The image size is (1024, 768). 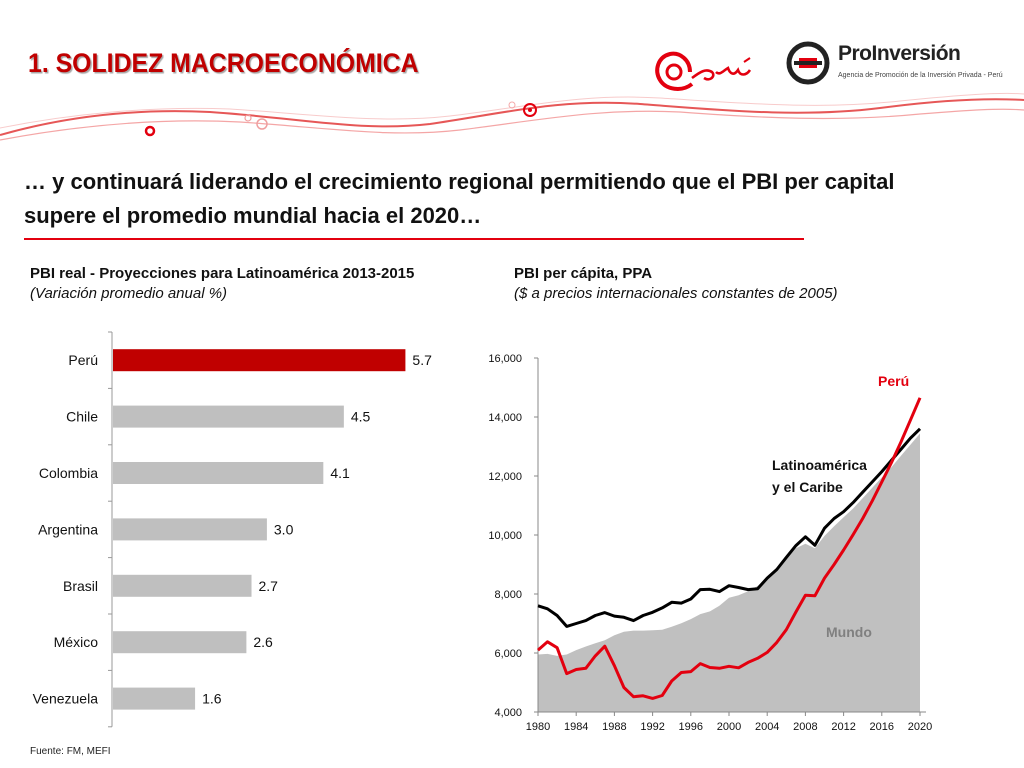 What do you see at coordinates (819, 465) in the screenshot?
I see `series-label-latinoamerica: Latinoamérica` at bounding box center [819, 465].